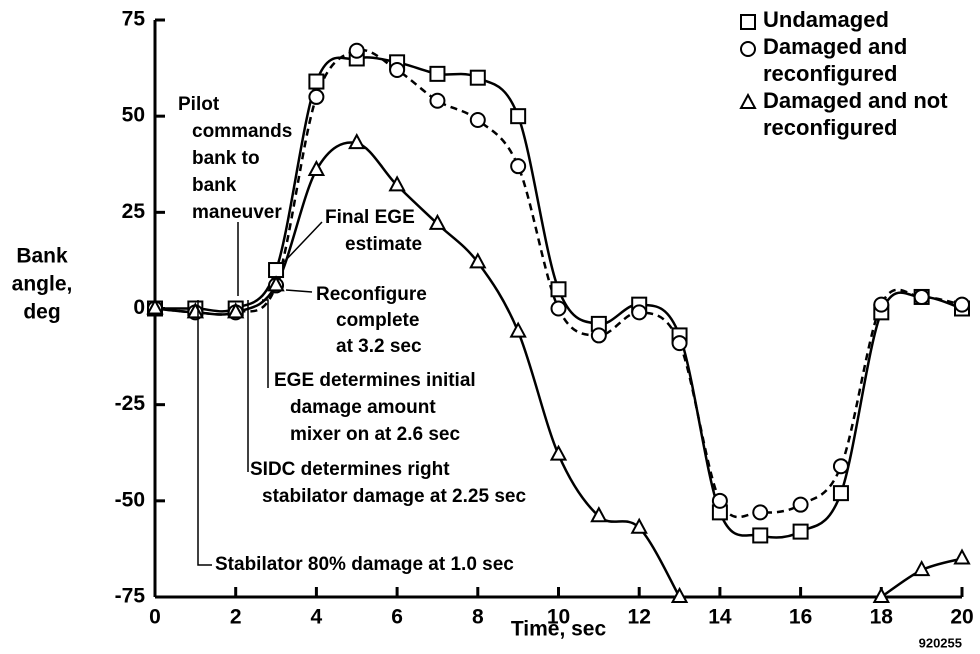 The image size is (980, 654). What do you see at coordinates (882, 617) in the screenshot?
I see `x-tick-label: 18` at bounding box center [882, 617].